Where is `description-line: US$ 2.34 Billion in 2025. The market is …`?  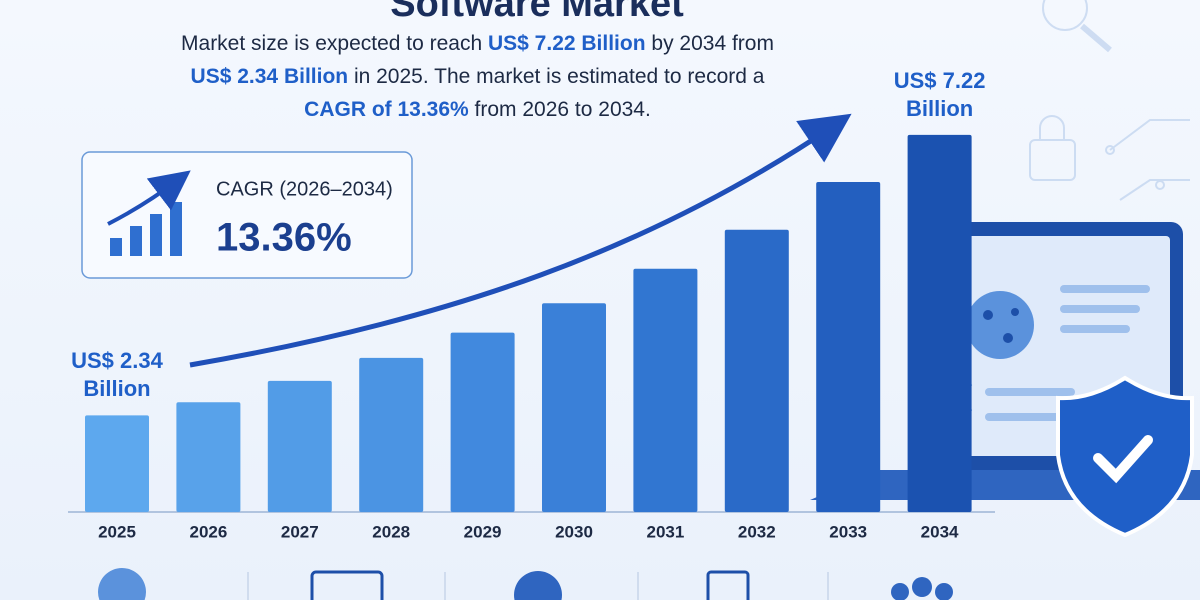
description-line: US$ 2.34 Billion in 2025. The market is … is located at coordinates (477, 77).